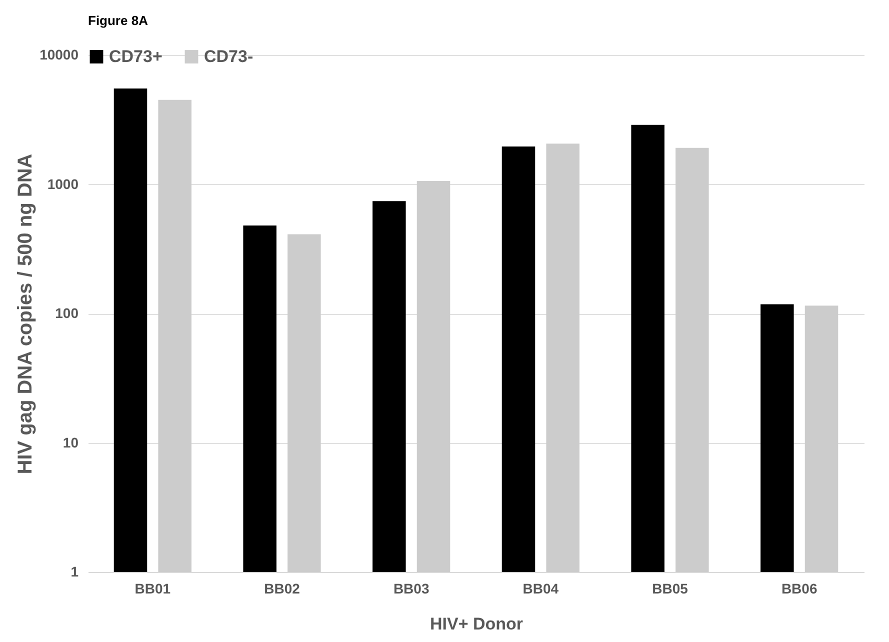 This screenshot has width=889, height=642. Describe the element at coordinates (25, 314) in the screenshot. I see `y-axis-title: HIV gag DNA copies / 500 ng DNA` at that location.